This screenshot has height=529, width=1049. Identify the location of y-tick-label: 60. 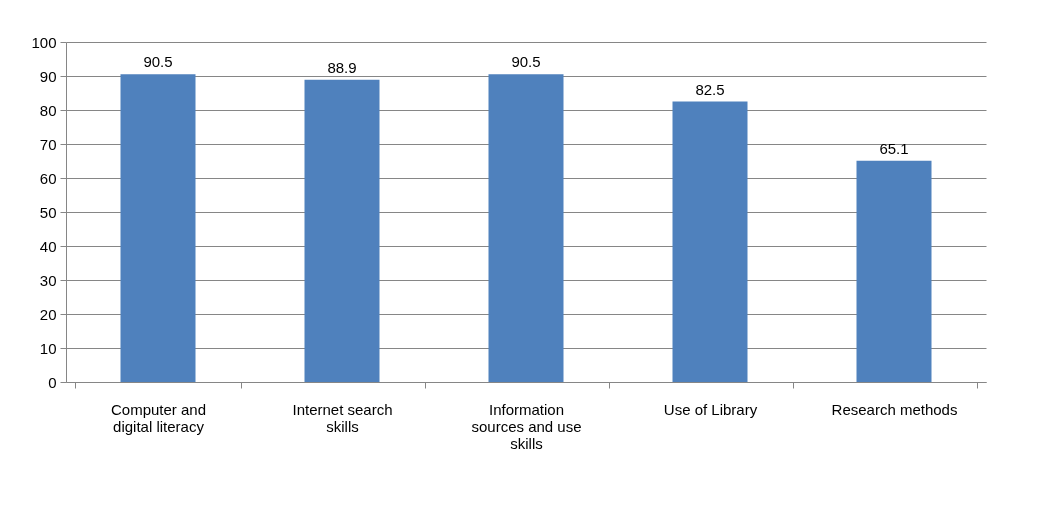
(48, 178).